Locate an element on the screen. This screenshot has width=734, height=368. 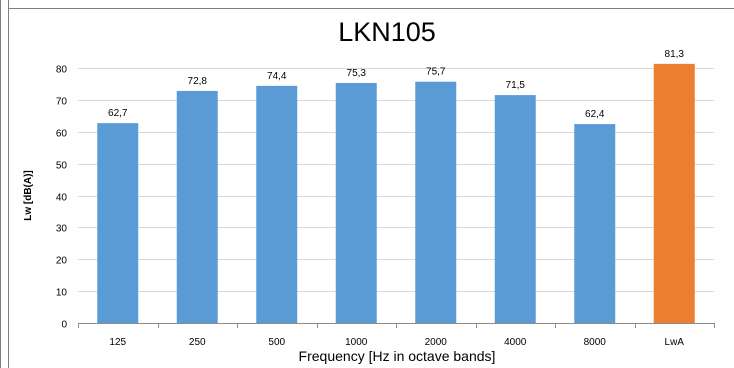
bar-value-label: 74,4 is located at coordinates (277, 76).